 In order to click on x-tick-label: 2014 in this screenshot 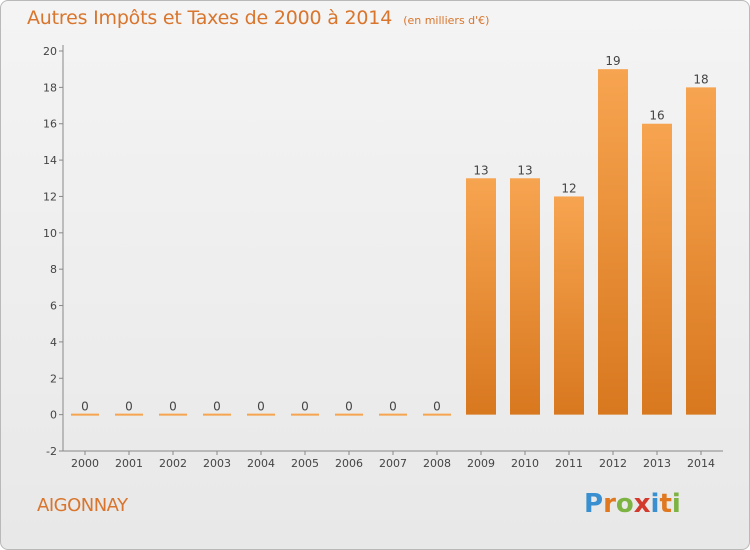, I will do `click(701, 463)`.